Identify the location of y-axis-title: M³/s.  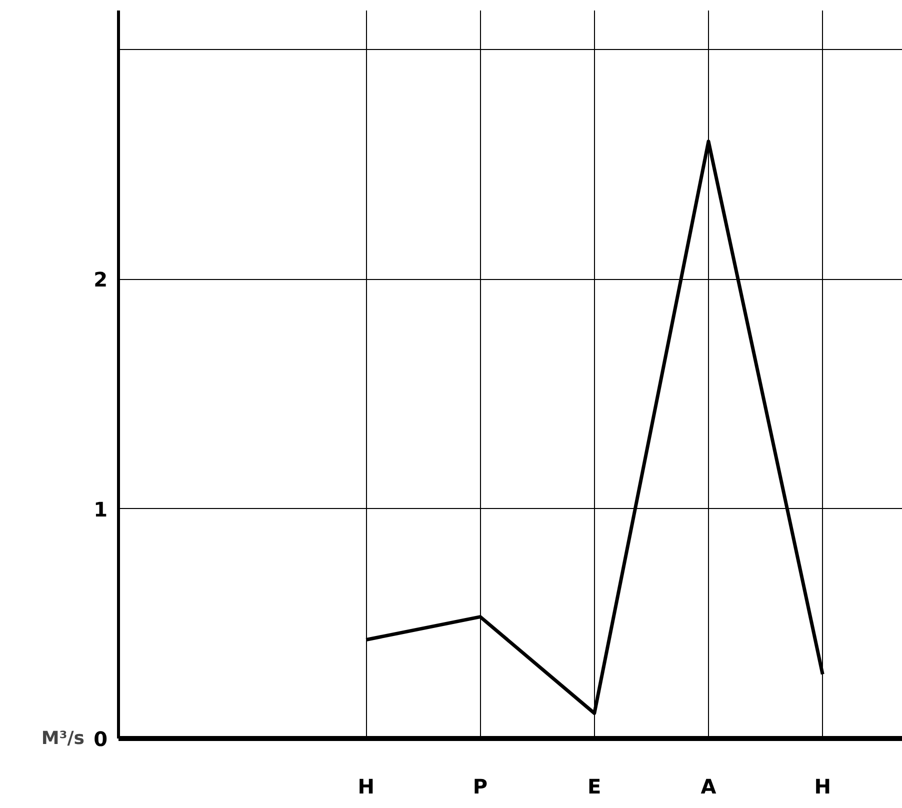
(63, 738).